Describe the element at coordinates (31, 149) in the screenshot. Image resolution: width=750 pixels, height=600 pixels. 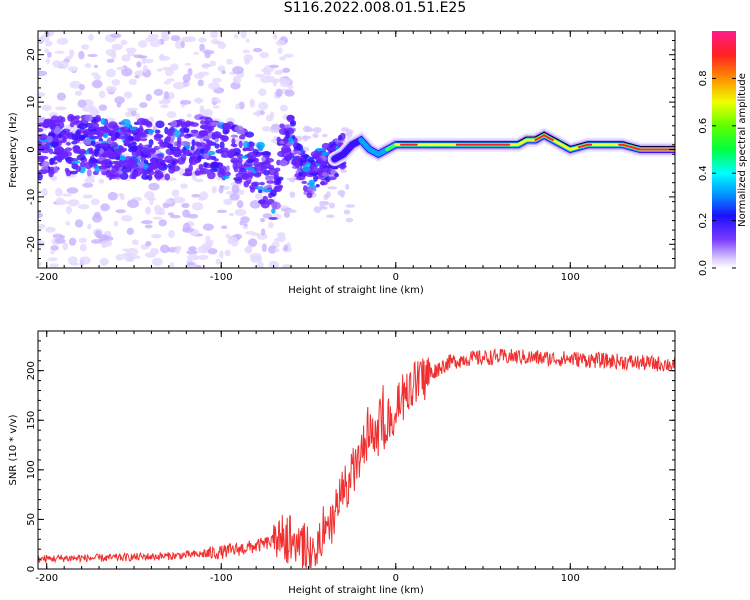
I see `spectrogram-y-tick-label: 0` at that location.